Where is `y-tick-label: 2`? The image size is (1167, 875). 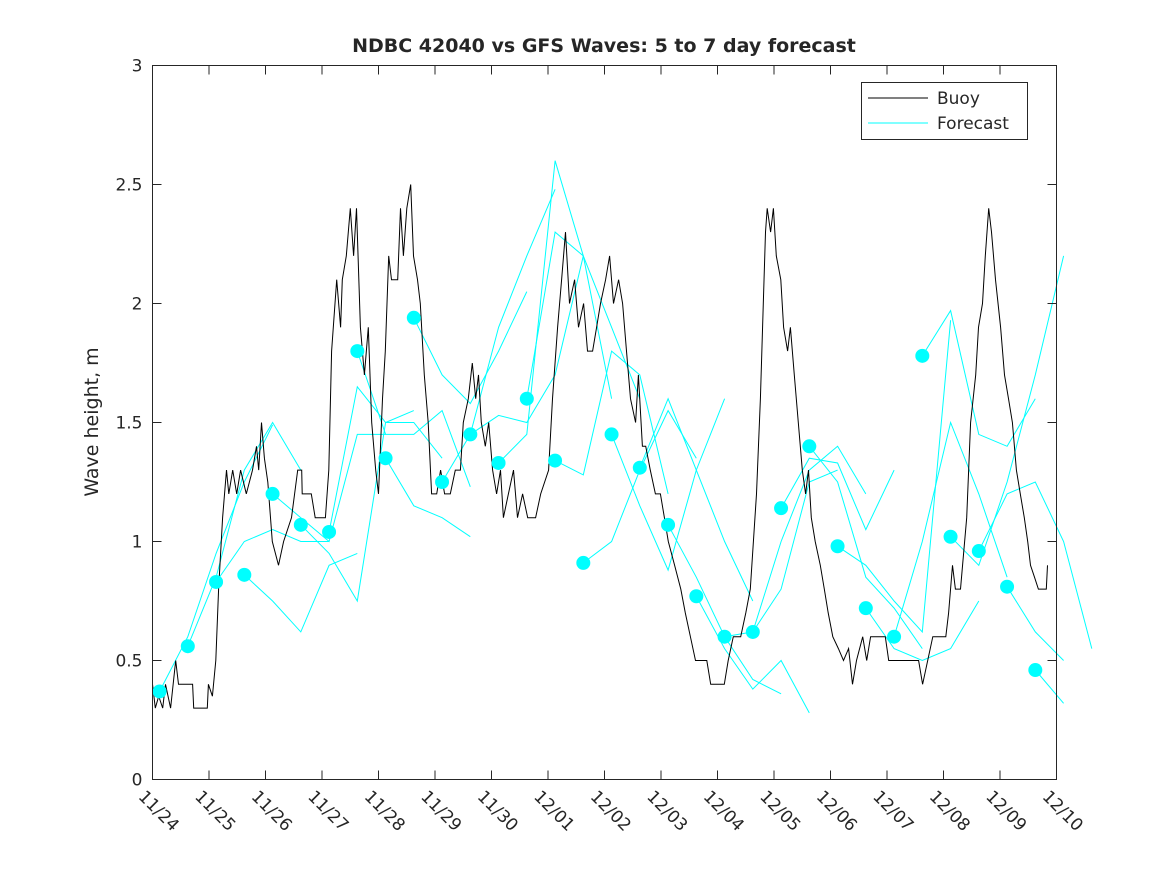
y-tick-label: 2 is located at coordinates (137, 305).